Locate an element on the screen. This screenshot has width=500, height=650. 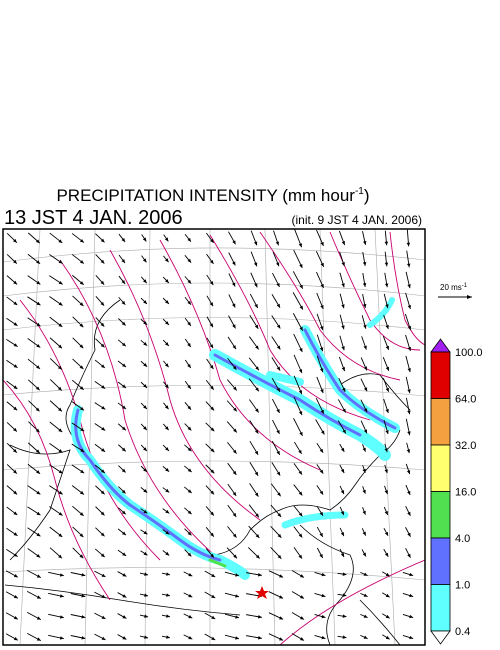
colorbar-label: 64.0 is located at coordinates (465, 400).